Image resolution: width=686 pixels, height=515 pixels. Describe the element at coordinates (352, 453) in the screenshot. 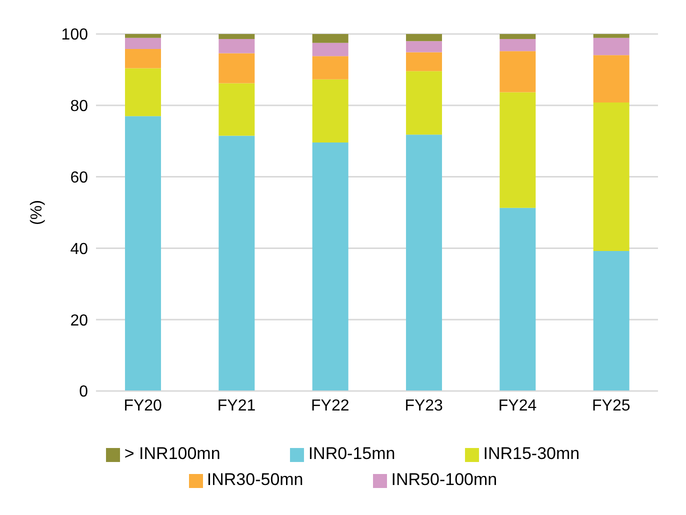

I see `legend-label: INR0-15mn` at that location.